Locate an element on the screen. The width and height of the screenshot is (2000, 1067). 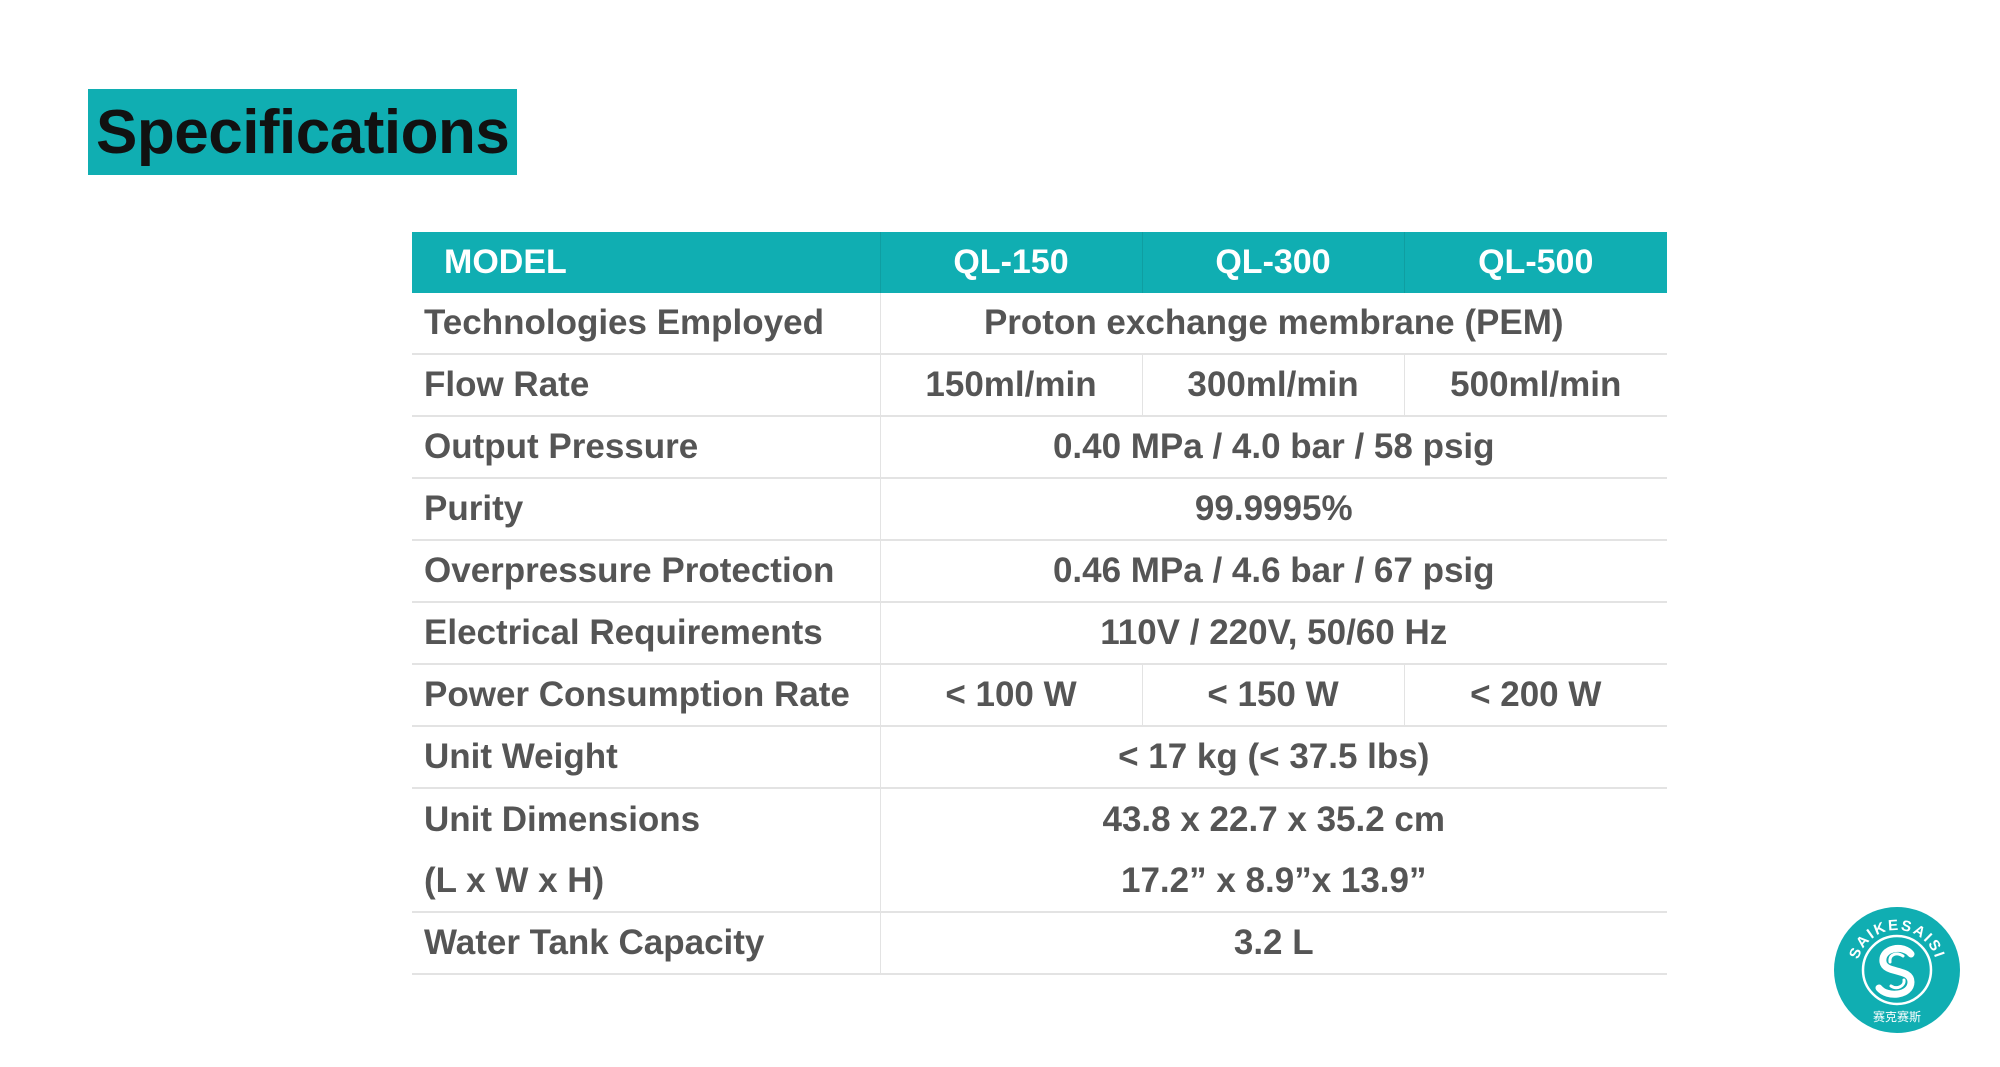
row-label: Technologies Employed is located at coordinates (646, 324).